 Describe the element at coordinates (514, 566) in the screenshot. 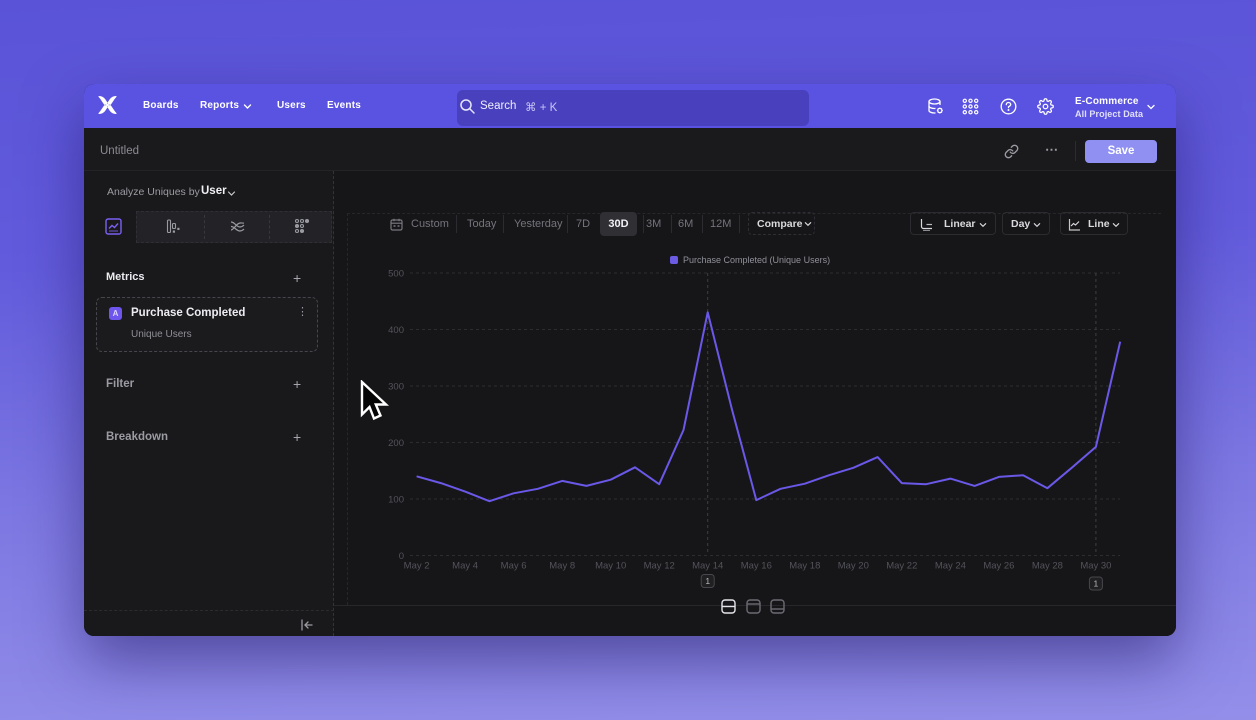

I see `svg-text: May 6` at that location.